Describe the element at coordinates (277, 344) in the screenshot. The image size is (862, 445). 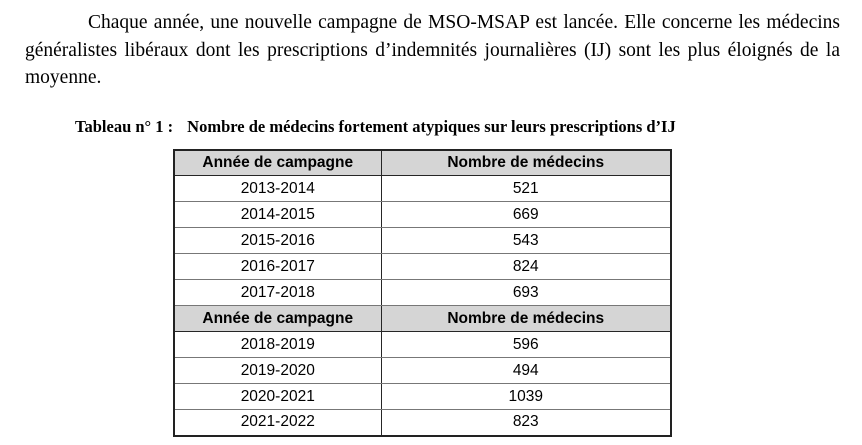
I see `cell-annee: 2018-2019` at that location.